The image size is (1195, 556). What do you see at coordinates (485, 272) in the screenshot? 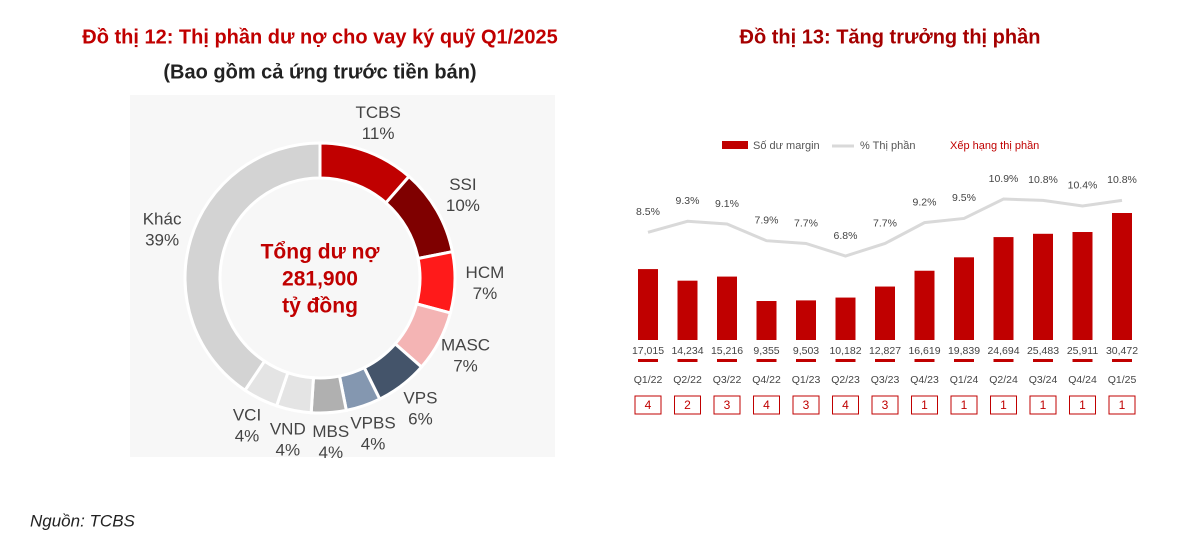
I see `slice-label: HCM` at bounding box center [485, 272].